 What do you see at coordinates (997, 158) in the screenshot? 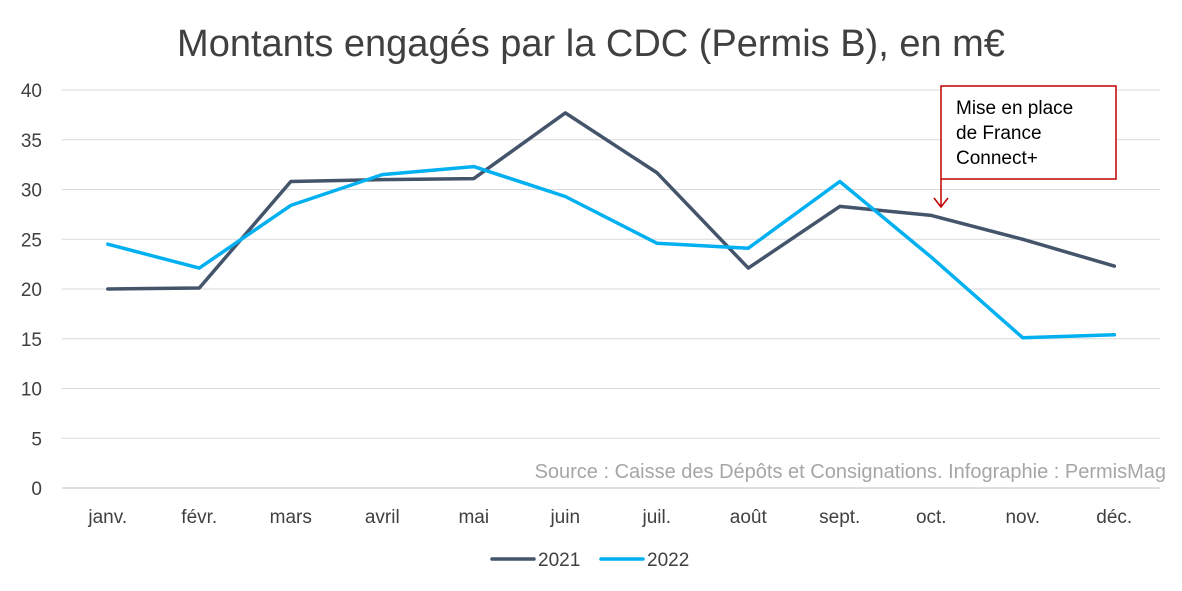
I see `annotation-text: Connect+` at bounding box center [997, 158].